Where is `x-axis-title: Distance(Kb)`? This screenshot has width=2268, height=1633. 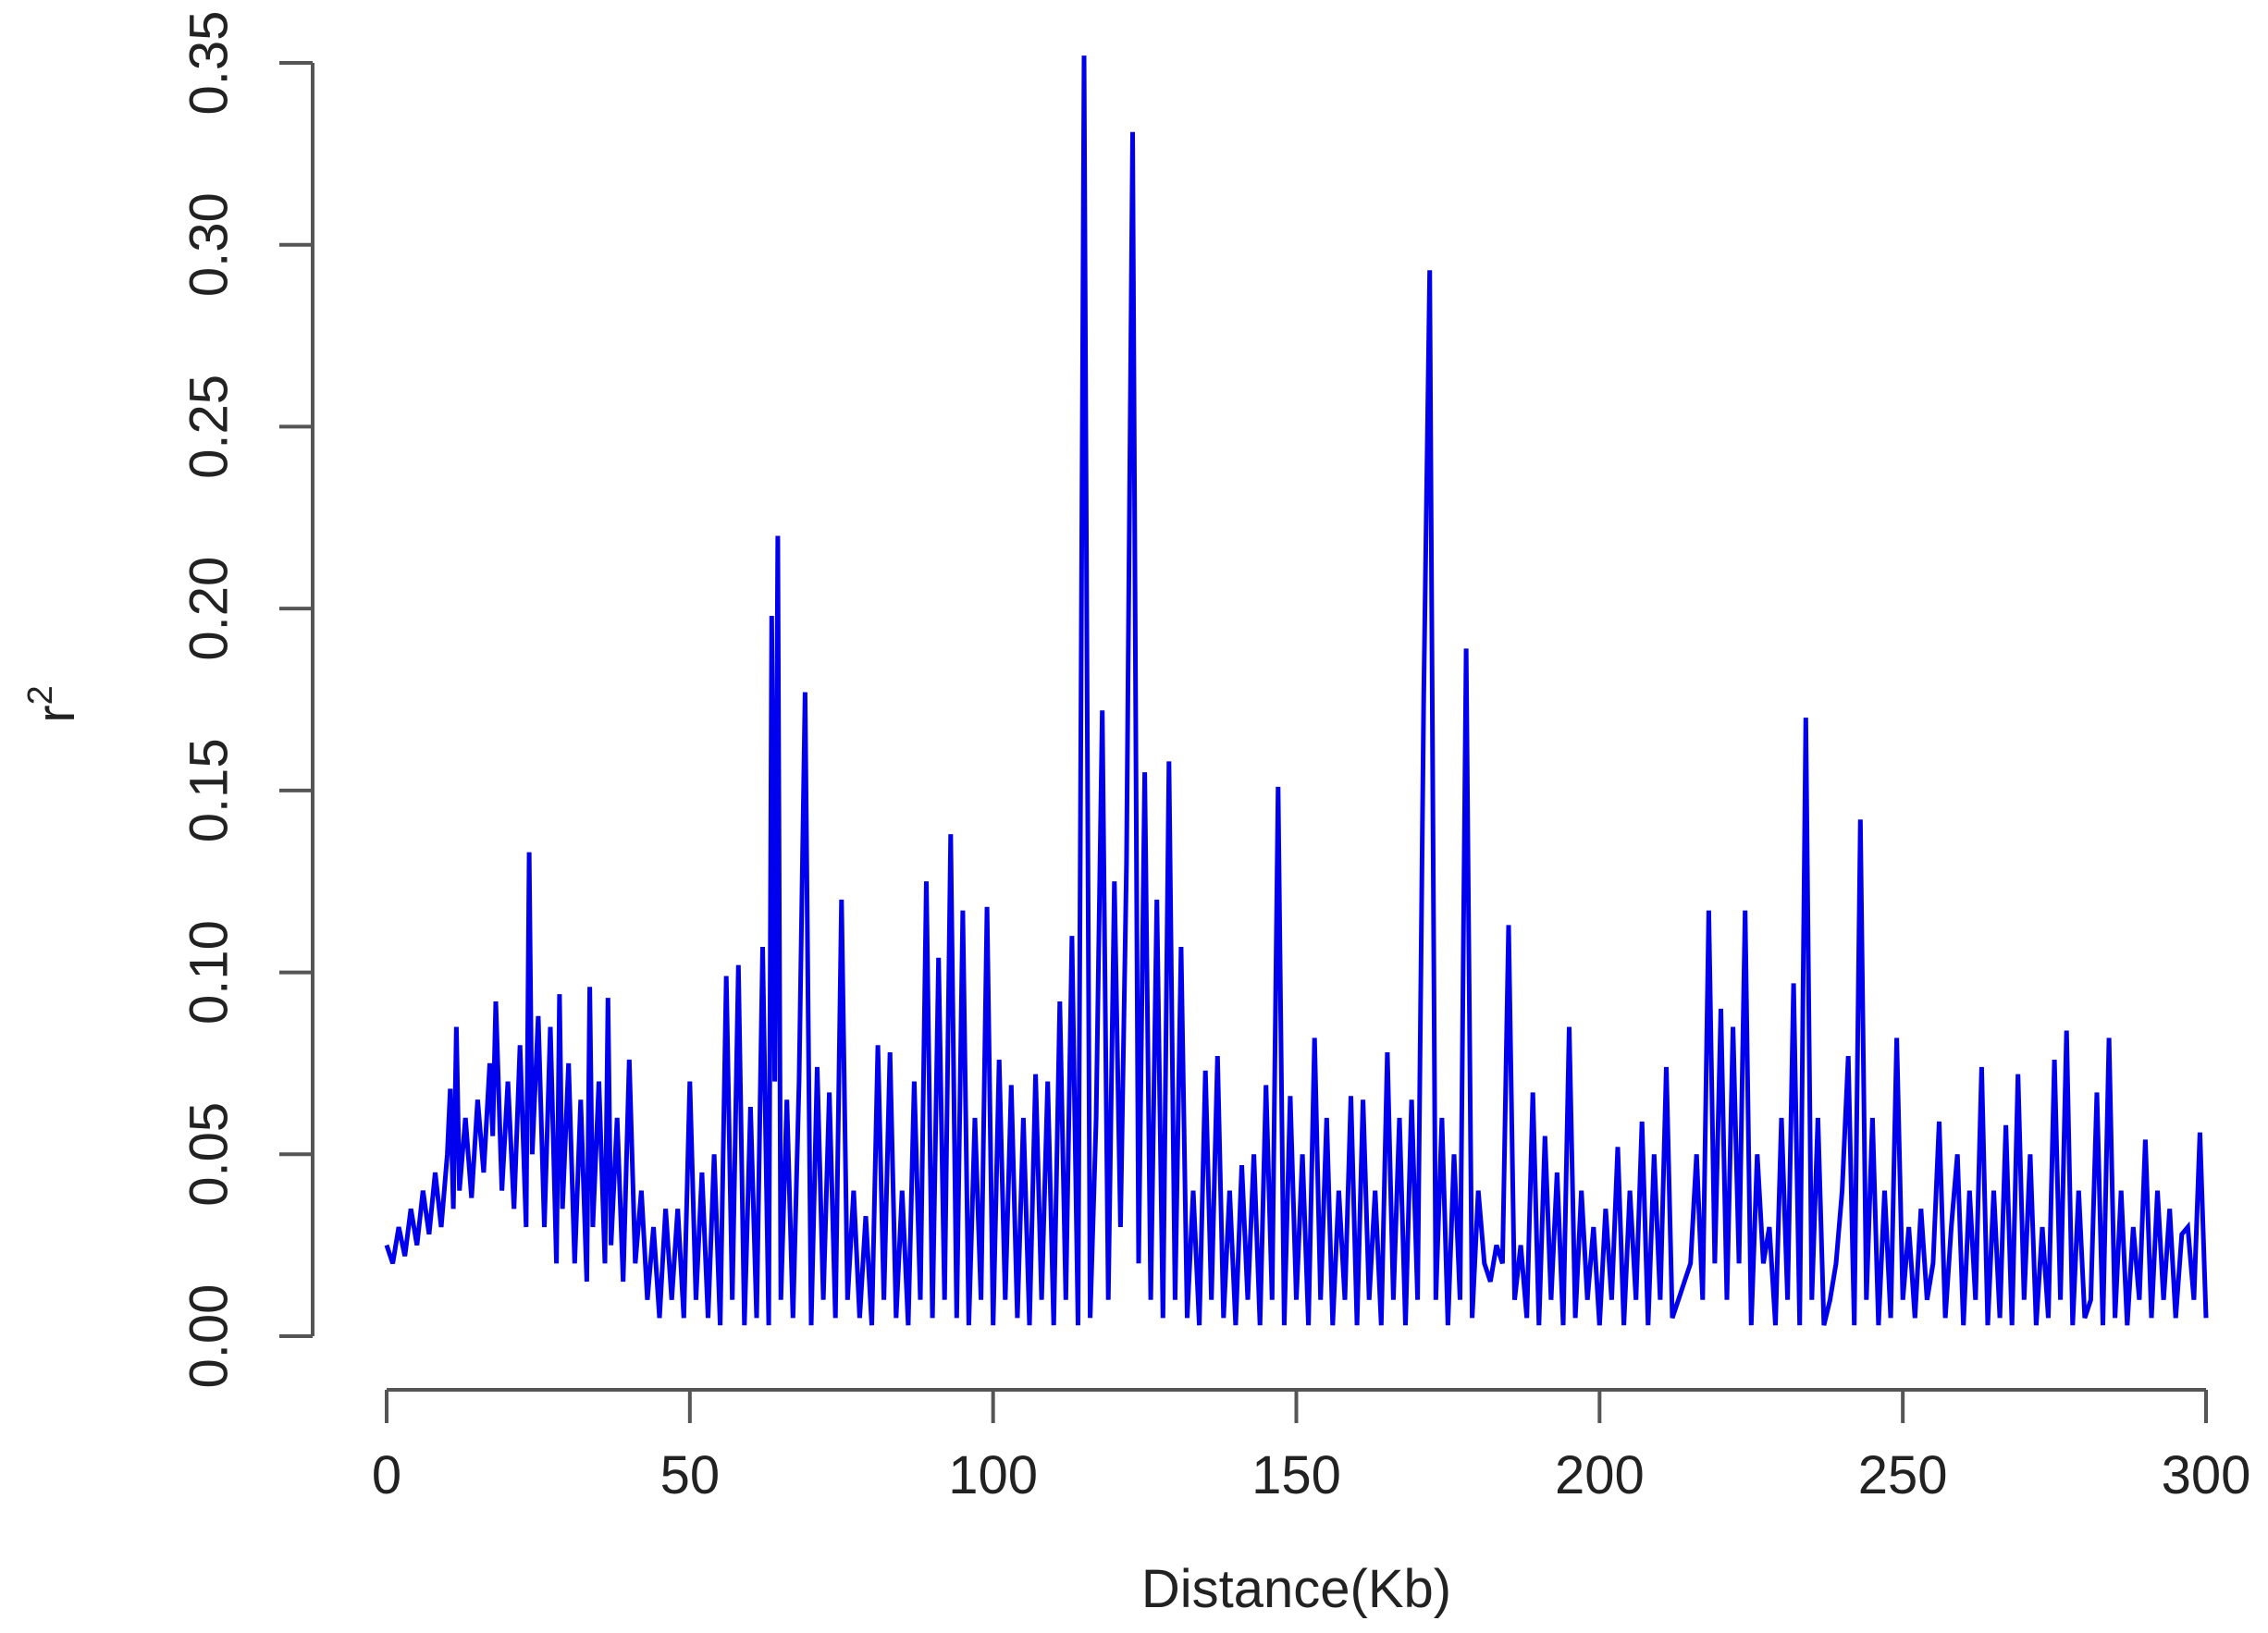 x-axis-title: Distance(Kb) is located at coordinates (1296, 1589).